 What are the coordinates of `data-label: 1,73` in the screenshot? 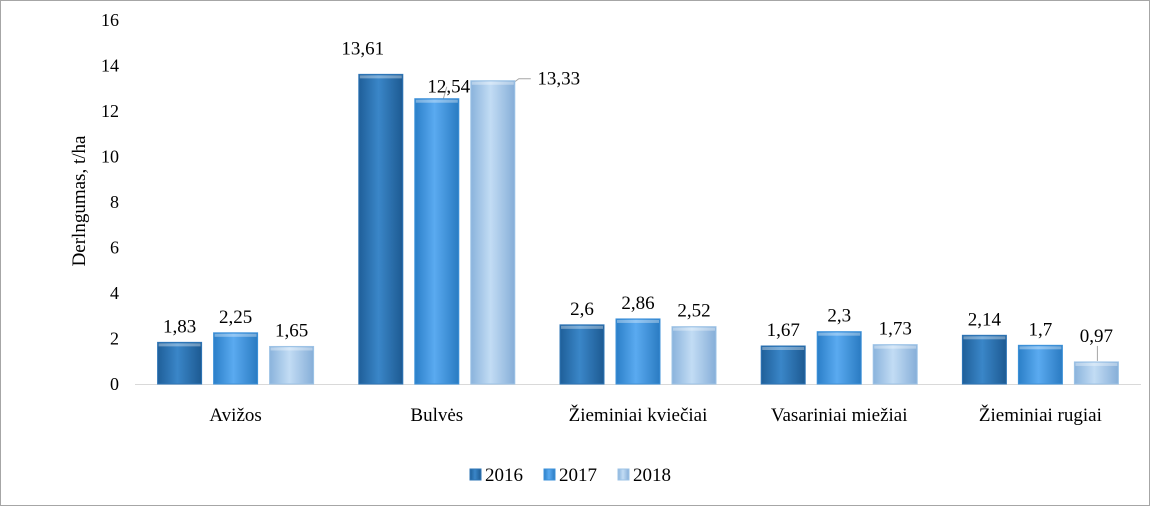 It's located at (895, 329).